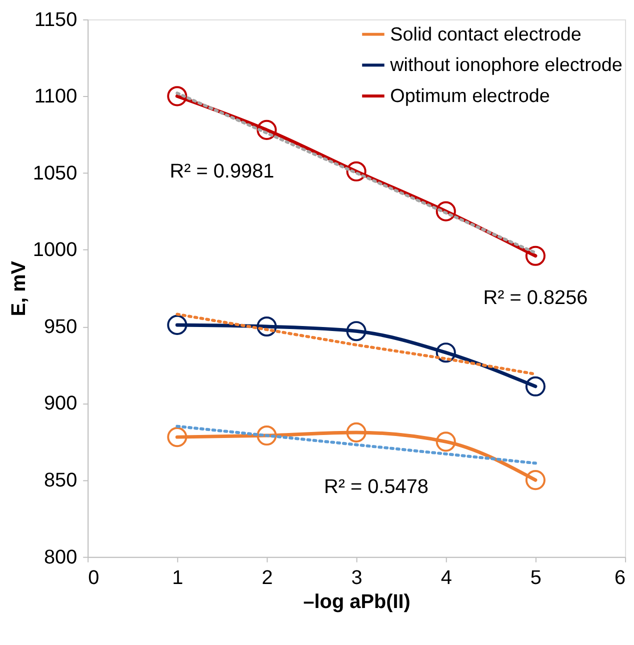 The width and height of the screenshot is (634, 645). Describe the element at coordinates (536, 578) in the screenshot. I see `x-tick-label: 5` at that location.